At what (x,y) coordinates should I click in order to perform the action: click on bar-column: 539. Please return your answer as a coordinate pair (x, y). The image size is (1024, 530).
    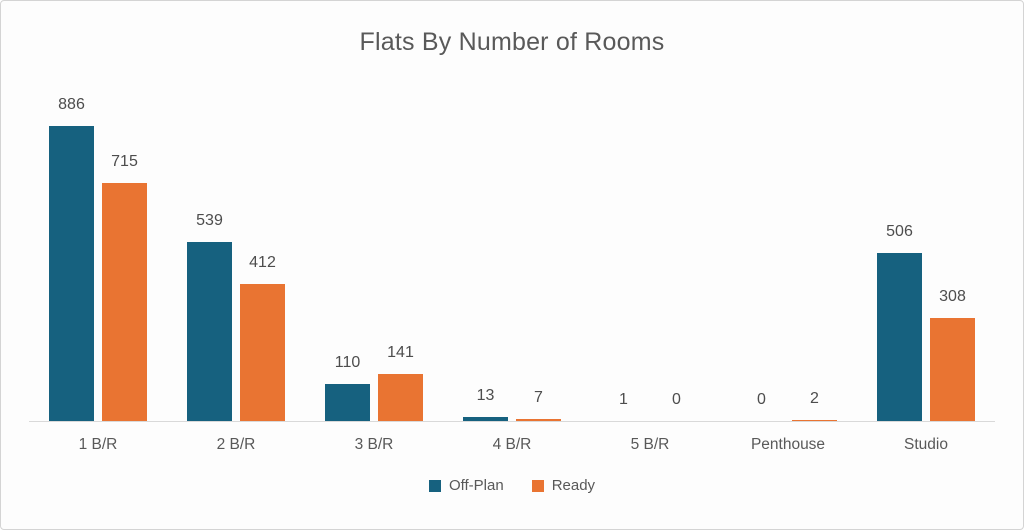
    Looking at the image, I should click on (209, 316).